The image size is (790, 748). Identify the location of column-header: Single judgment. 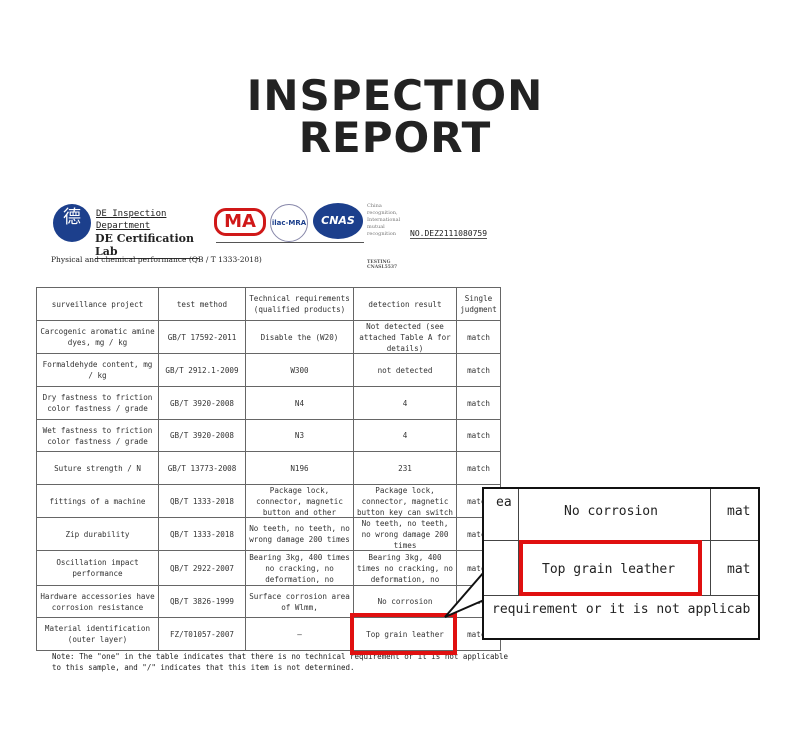
(478, 304).